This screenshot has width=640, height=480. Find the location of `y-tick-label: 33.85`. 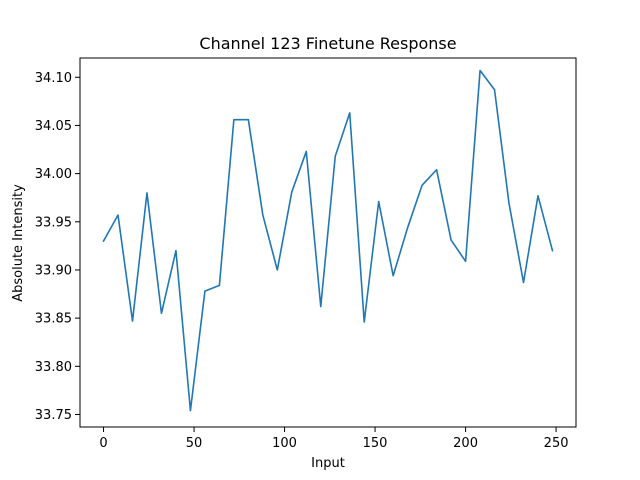

y-tick-label: 33.85 is located at coordinates (53, 319).